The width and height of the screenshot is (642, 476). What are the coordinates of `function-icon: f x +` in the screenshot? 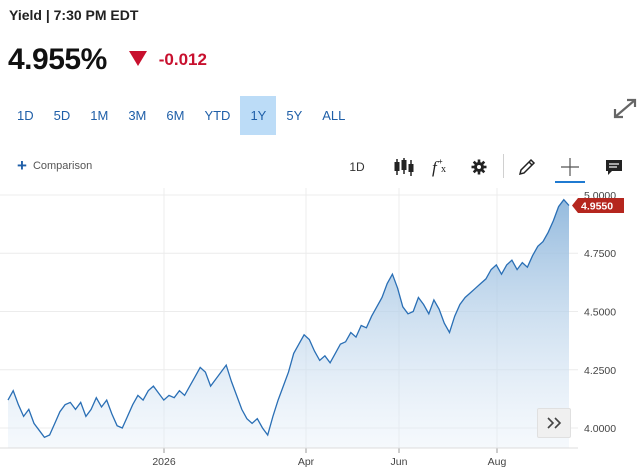 It's located at (441, 167).